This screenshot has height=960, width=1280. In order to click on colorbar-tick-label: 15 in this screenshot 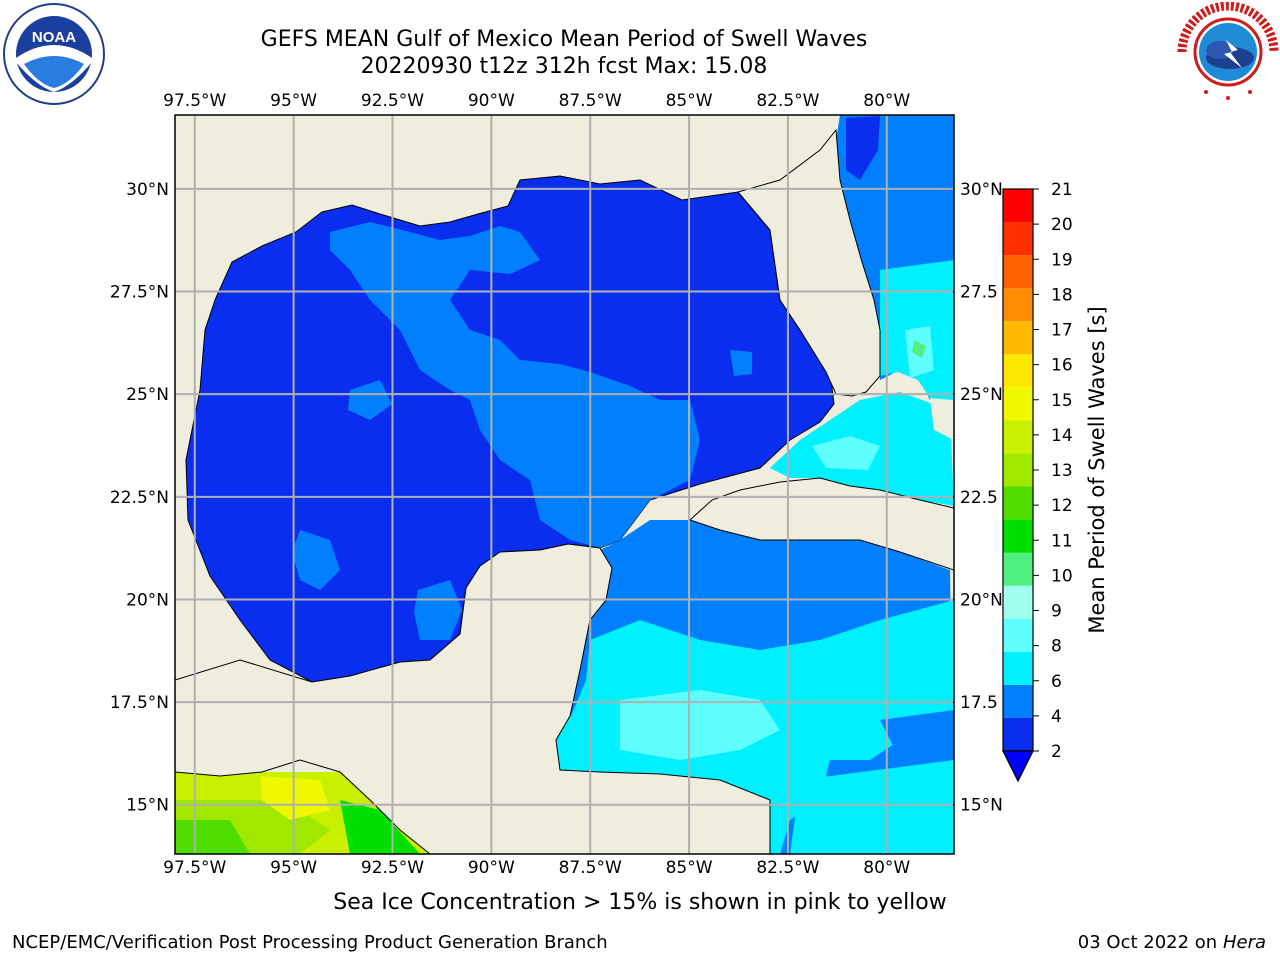, I will do `click(1062, 401)`.